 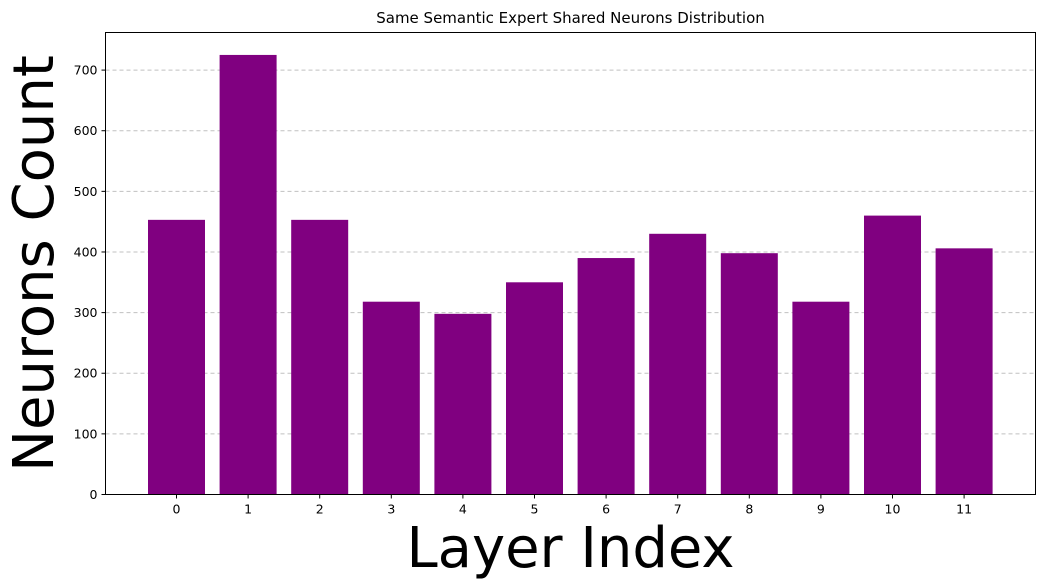 I want to click on x-tick-label: 7, so click(x=678, y=509).